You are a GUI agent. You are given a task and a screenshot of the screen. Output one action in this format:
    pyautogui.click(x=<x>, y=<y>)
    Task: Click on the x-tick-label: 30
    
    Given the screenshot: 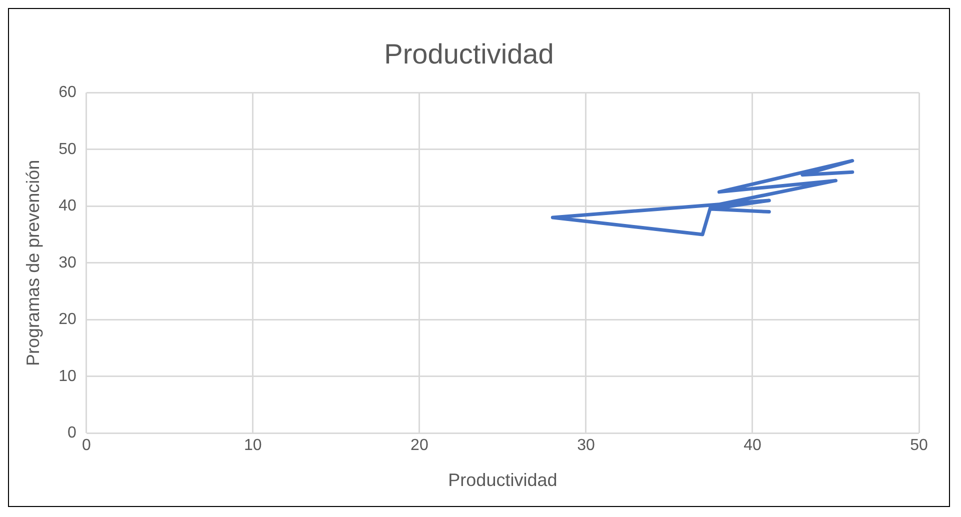 What is the action you would take?
    pyautogui.click(x=586, y=445)
    